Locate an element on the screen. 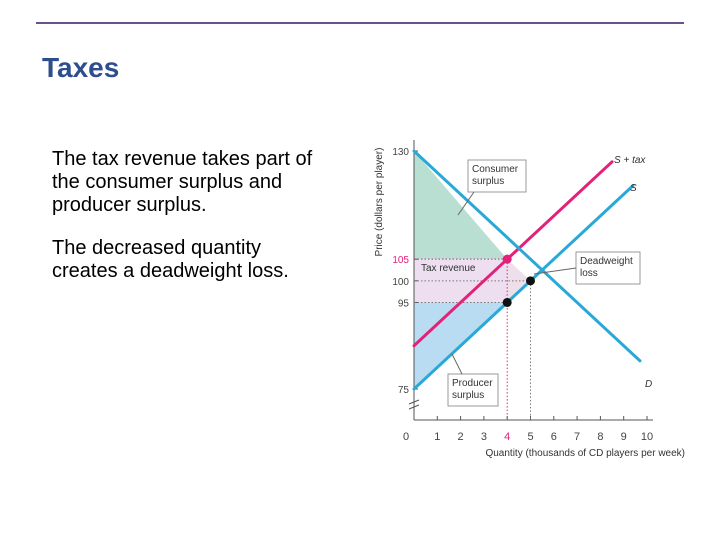 The height and width of the screenshot is (540, 720). x-tick-label-7: 7 is located at coordinates (577, 437).